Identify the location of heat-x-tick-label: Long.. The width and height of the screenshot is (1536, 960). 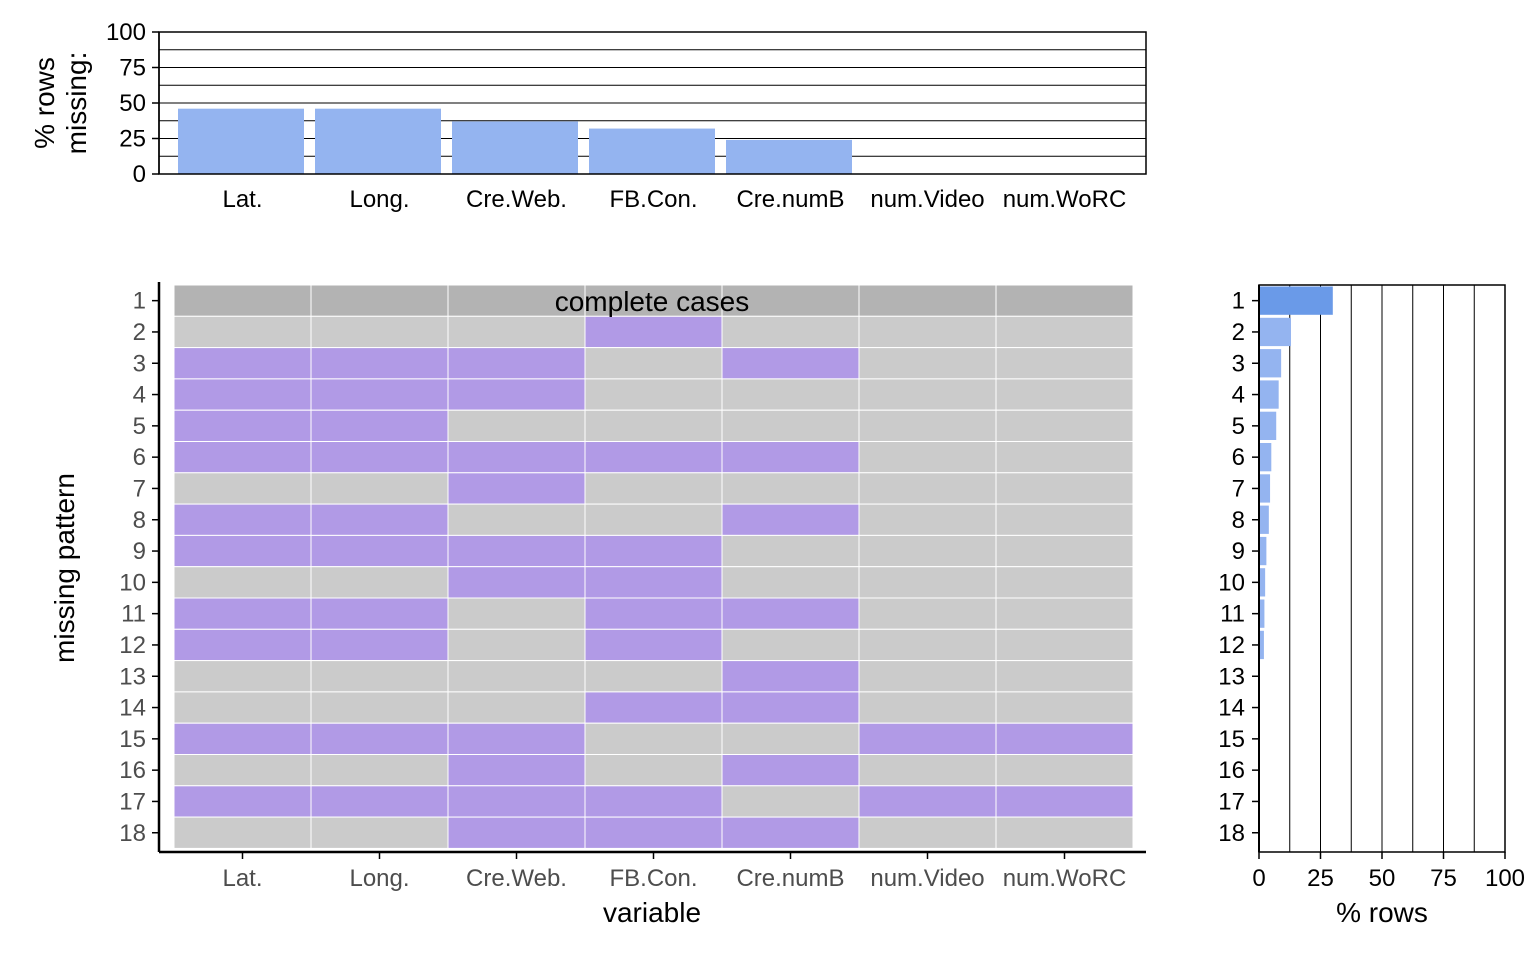
(379, 878).